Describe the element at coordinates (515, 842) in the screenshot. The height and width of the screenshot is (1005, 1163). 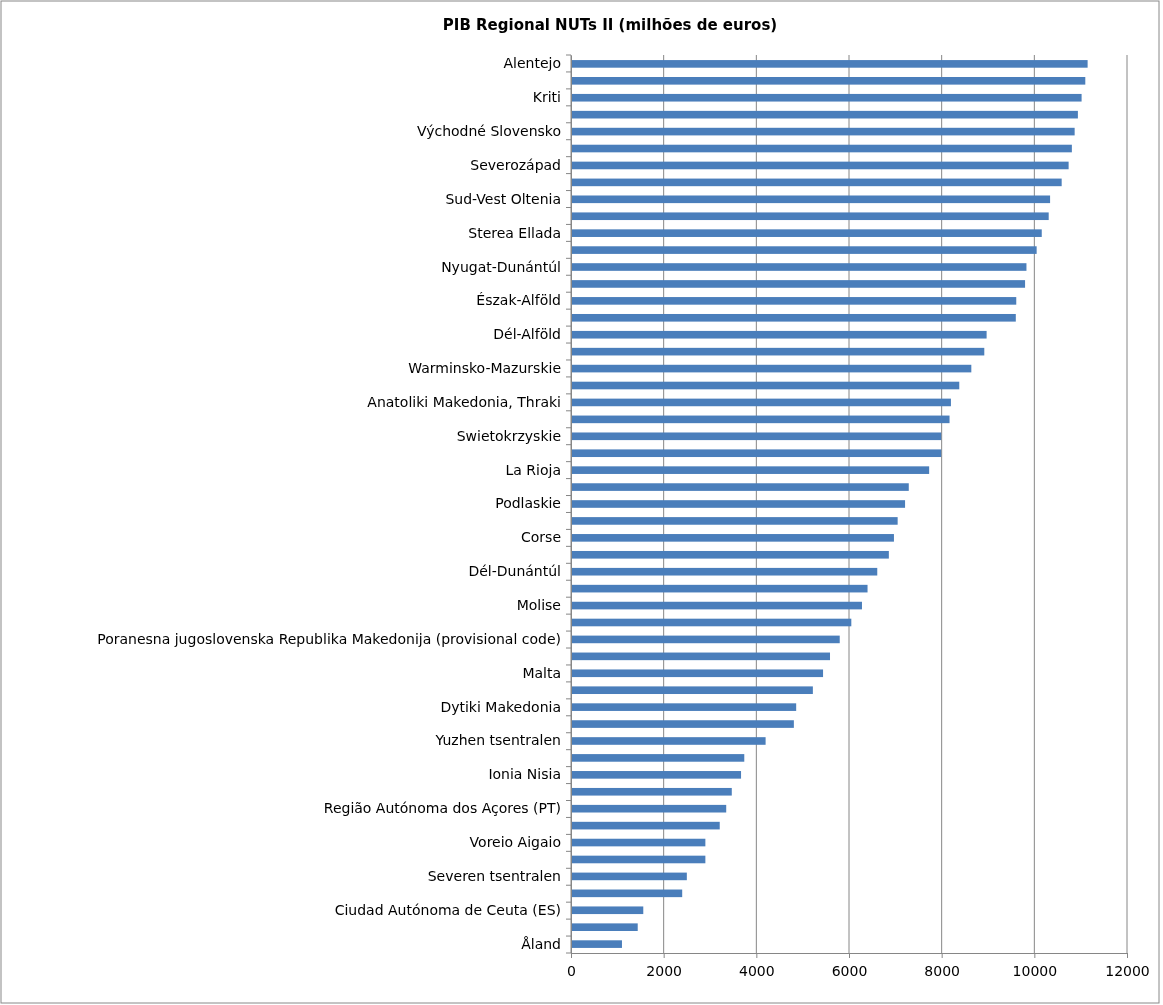
I see `y-tick-label: Voreio Aigaio` at that location.